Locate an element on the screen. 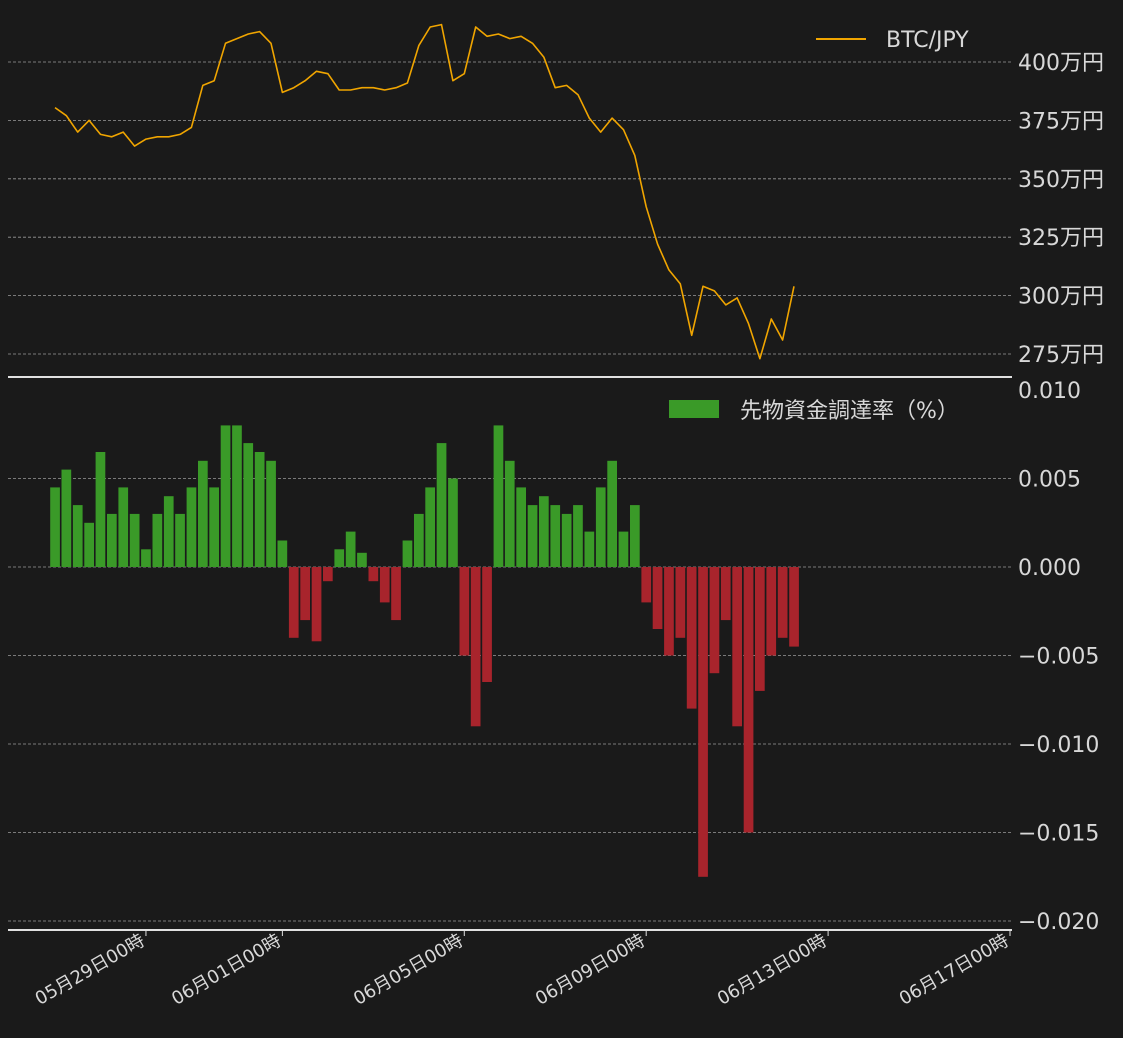 This screenshot has width=1123, height=1038. legend-label-funding-rate: 先物資金調達率（%） is located at coordinates (849, 411).